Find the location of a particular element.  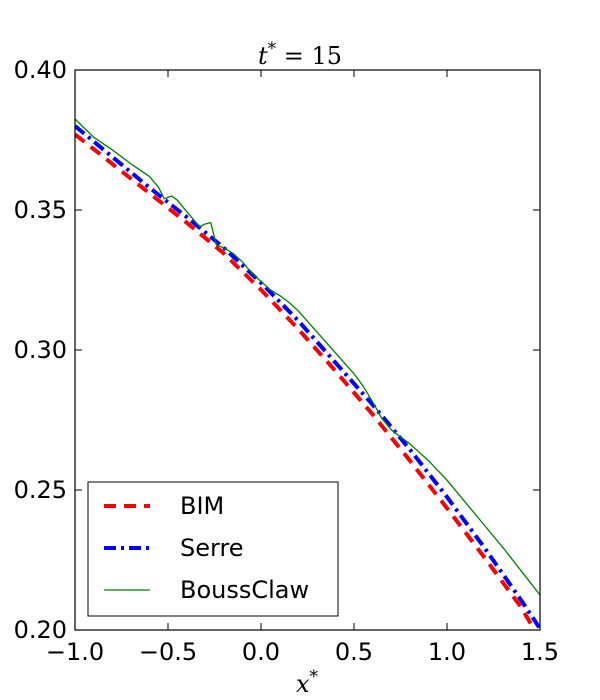

x-tick-label: 0.0 is located at coordinates (261, 652).